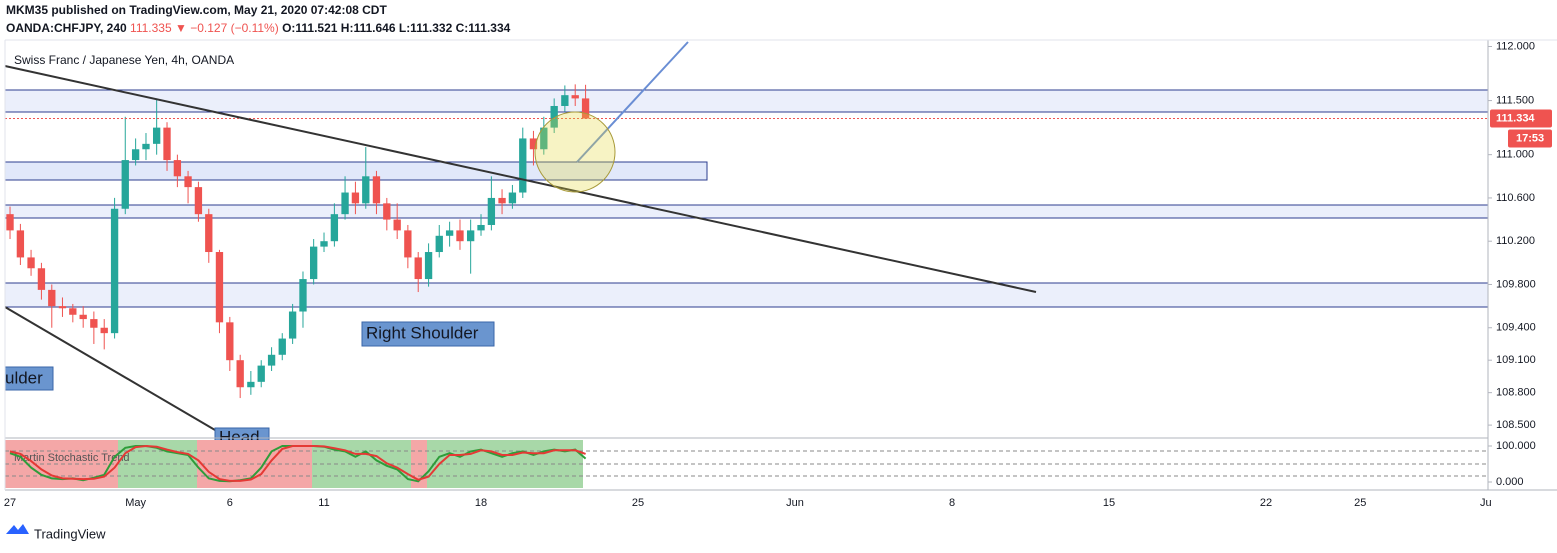 This screenshot has height=553, width=1557. I want to click on y-tick-label: 110.200, so click(1515, 241).